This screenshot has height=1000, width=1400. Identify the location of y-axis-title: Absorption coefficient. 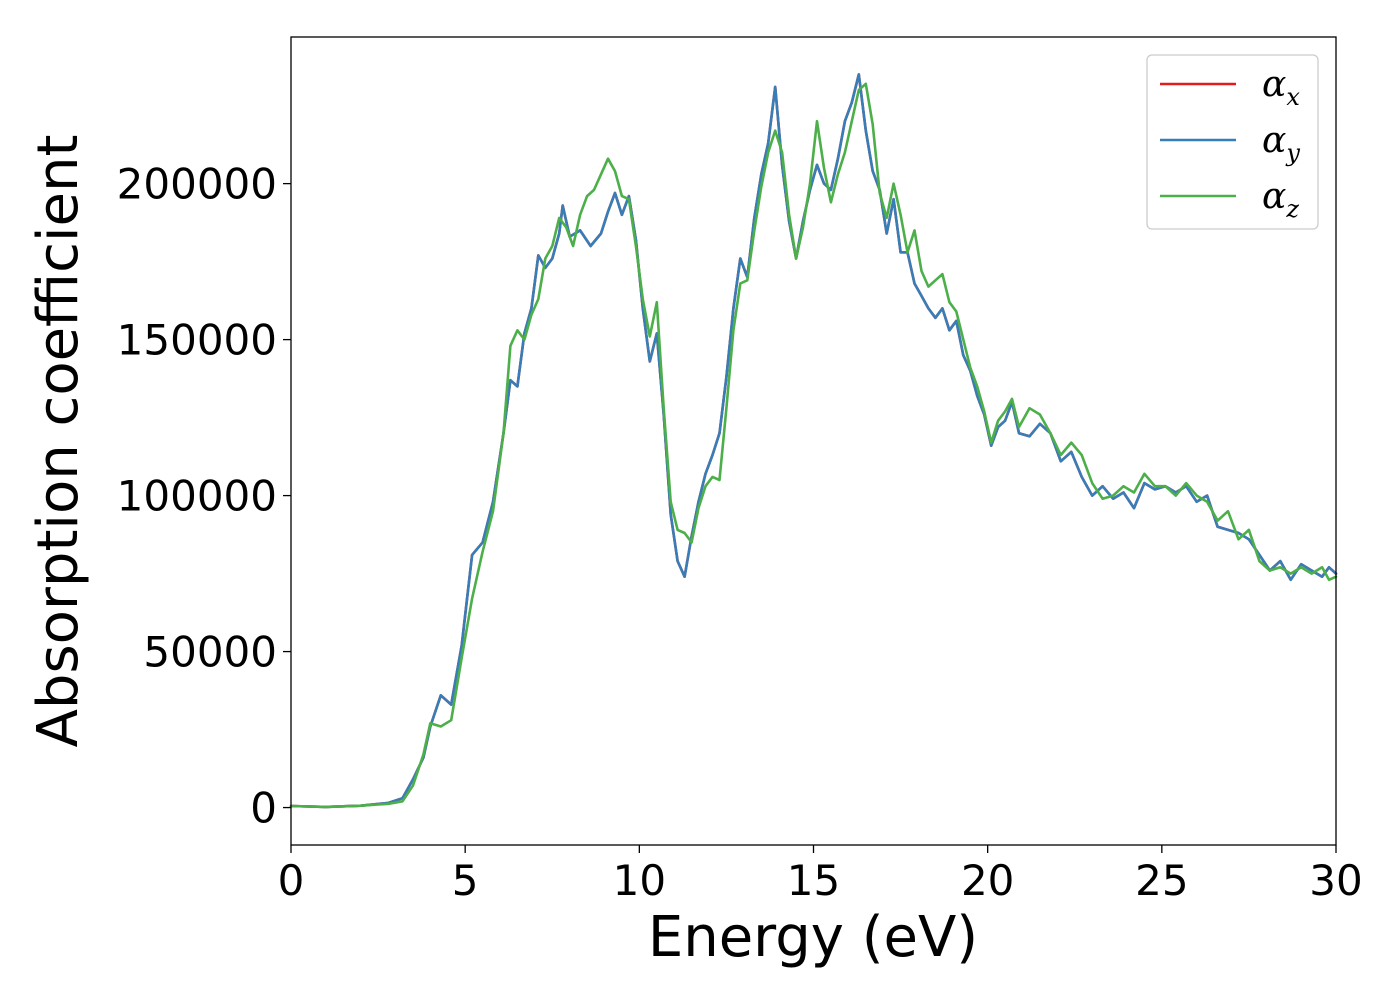
(58, 441).